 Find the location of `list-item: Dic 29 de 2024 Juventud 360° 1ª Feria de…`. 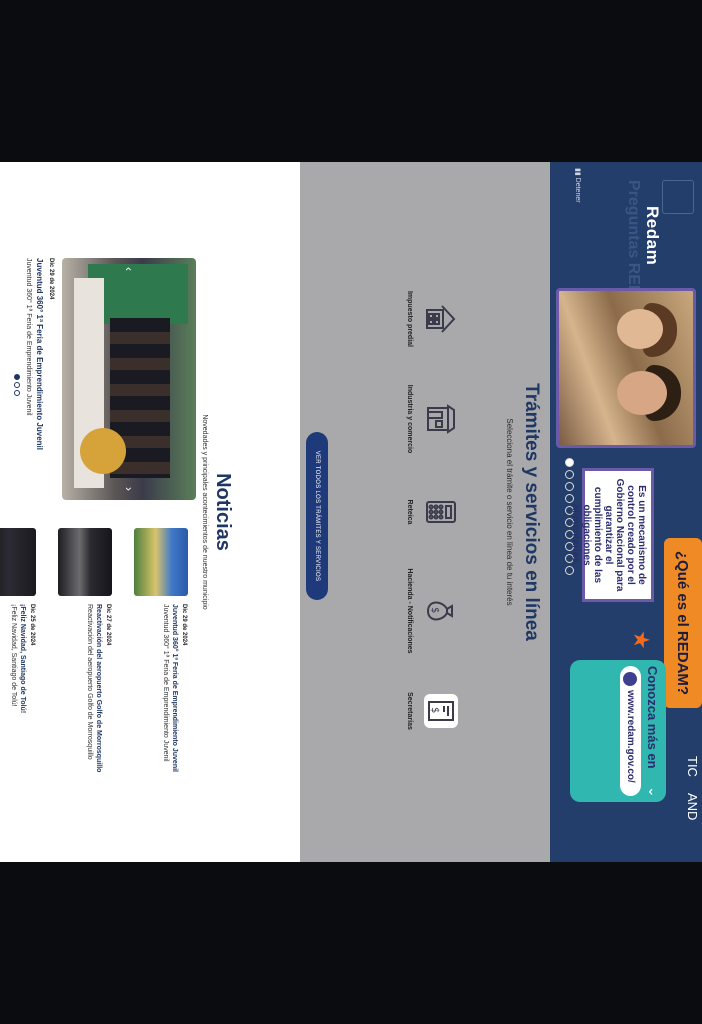

list-item: Dic 29 de 2024 Juventud 360° 1ª Feria de… is located at coordinates (150, 653).